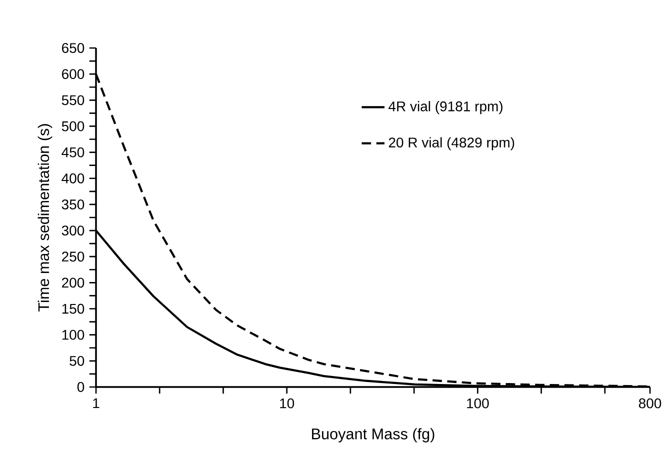  Describe the element at coordinates (45, 218) in the screenshot. I see `y-axis-title: Time max sedimentation (s)` at that location.